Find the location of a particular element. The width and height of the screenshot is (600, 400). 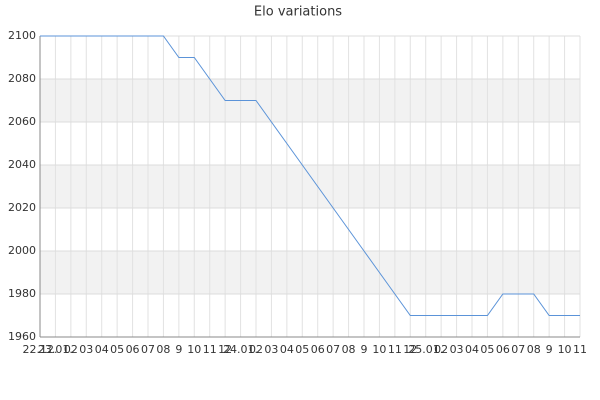

y-tick-label: 1980 is located at coordinates (22, 293).